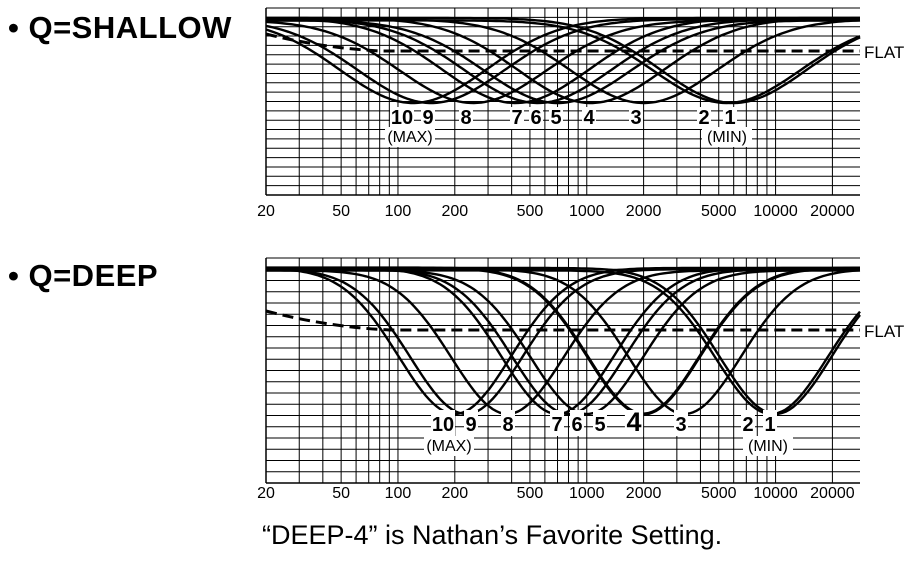 The image size is (912, 571). What do you see at coordinates (120, 27) in the screenshot?
I see `panel-title-shallow: • Q=SHALLOW` at bounding box center [120, 27].